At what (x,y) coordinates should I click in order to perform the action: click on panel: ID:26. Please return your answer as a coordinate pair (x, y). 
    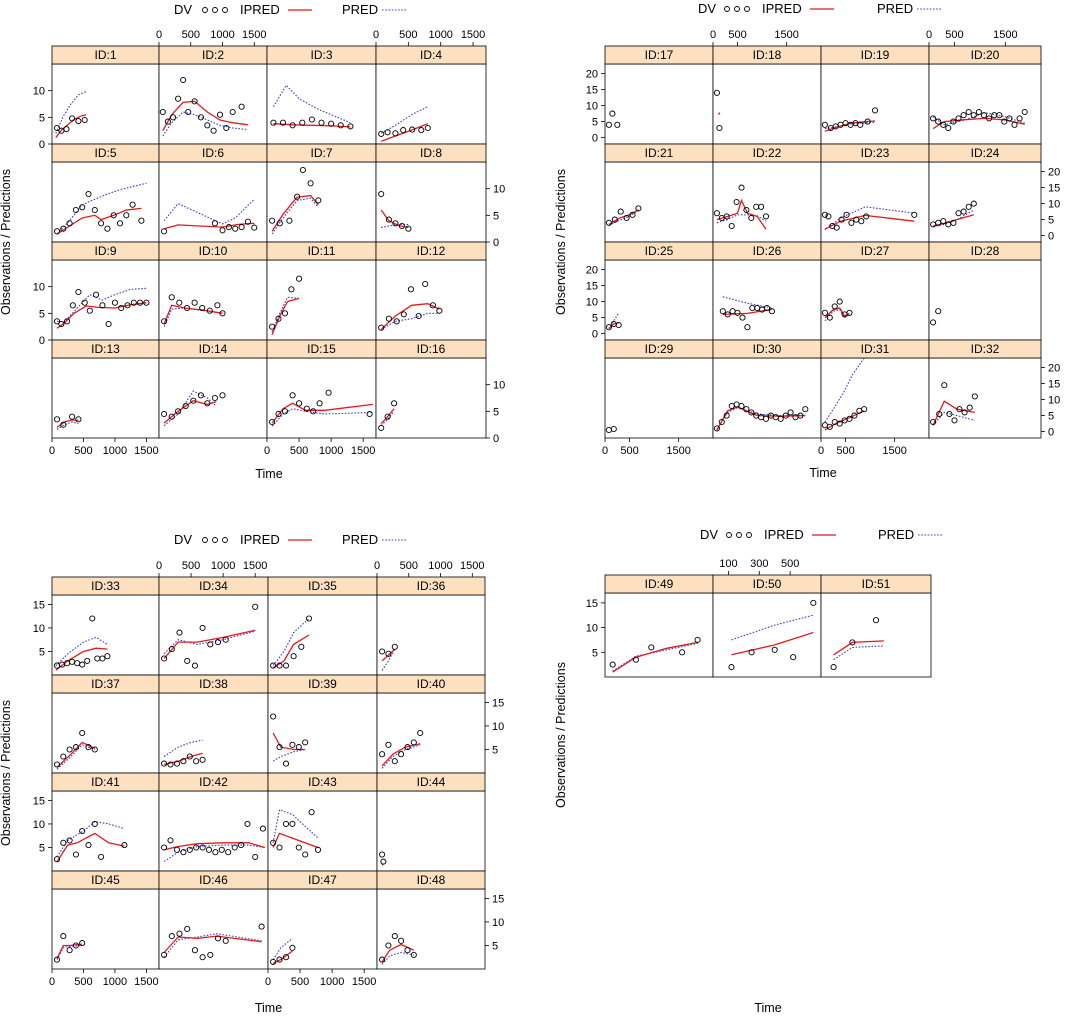
    Looking at the image, I should click on (767, 291).